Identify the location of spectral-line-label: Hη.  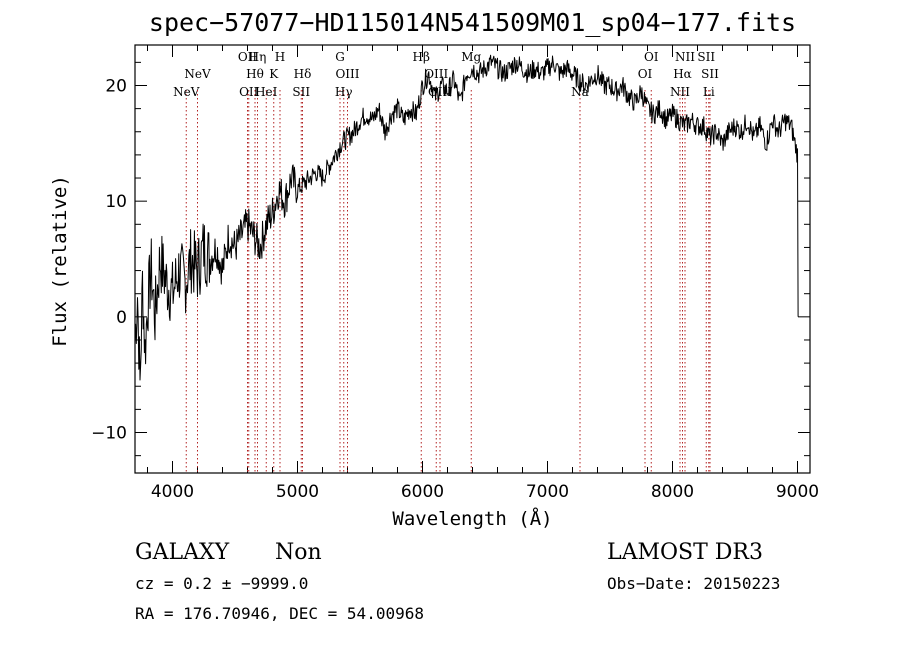
(258, 57).